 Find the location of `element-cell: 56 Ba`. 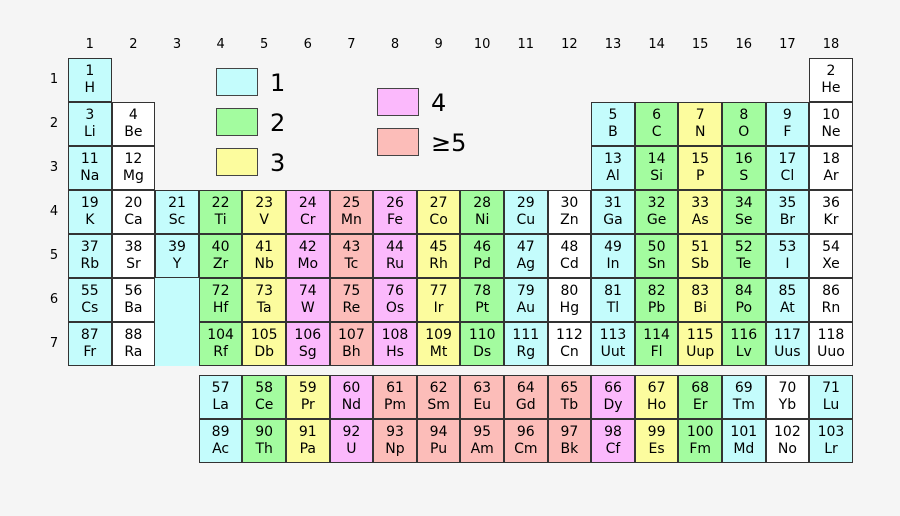

element-cell: 56 Ba is located at coordinates (133, 300).